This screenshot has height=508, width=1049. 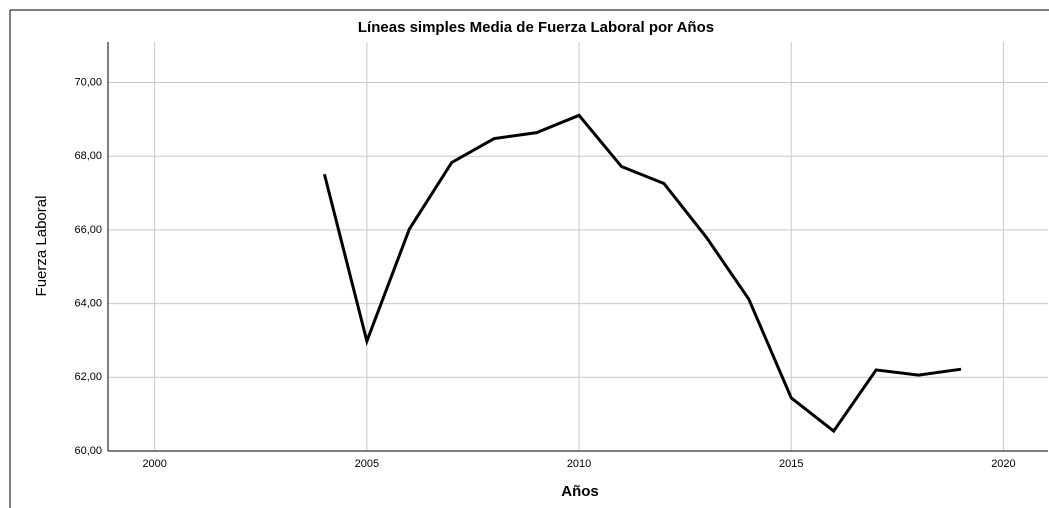 What do you see at coordinates (88, 304) in the screenshot?
I see `y-tick-label: 64,00` at bounding box center [88, 304].